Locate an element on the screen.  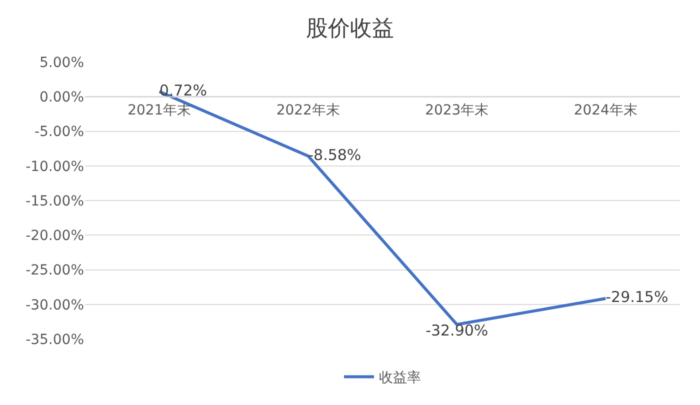
x-tick-label: 2023年末 is located at coordinates (457, 110).